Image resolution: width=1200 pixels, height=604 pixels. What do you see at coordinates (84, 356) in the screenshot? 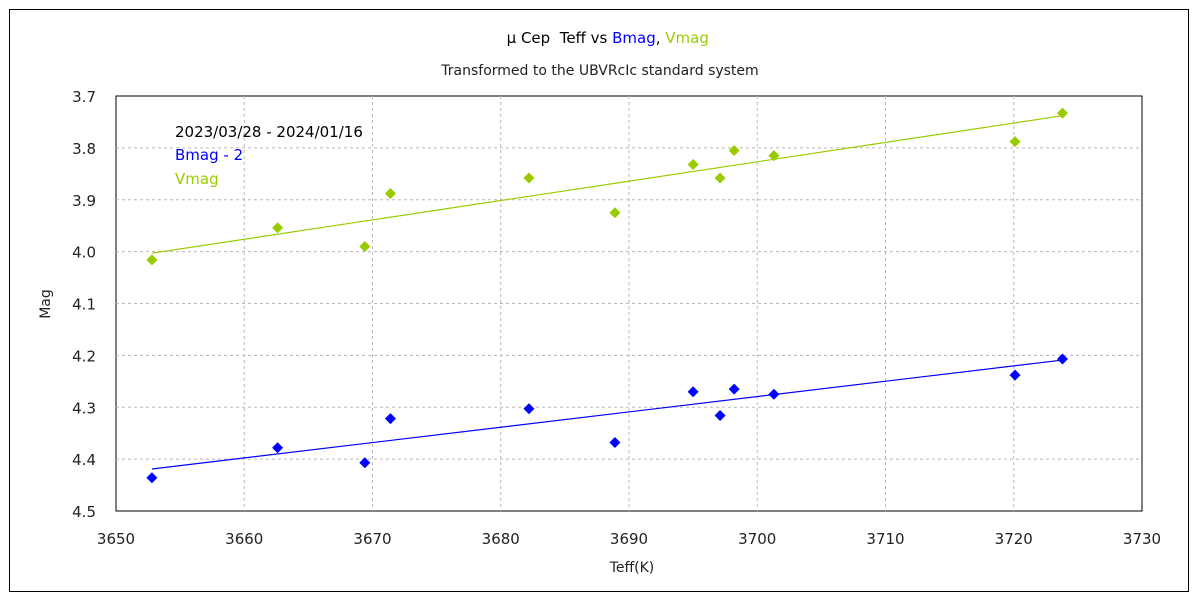
I see `y-tick-label: 4.2` at bounding box center [84, 356].